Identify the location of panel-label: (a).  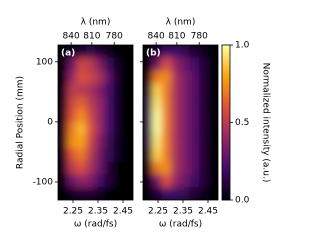
(68, 54).